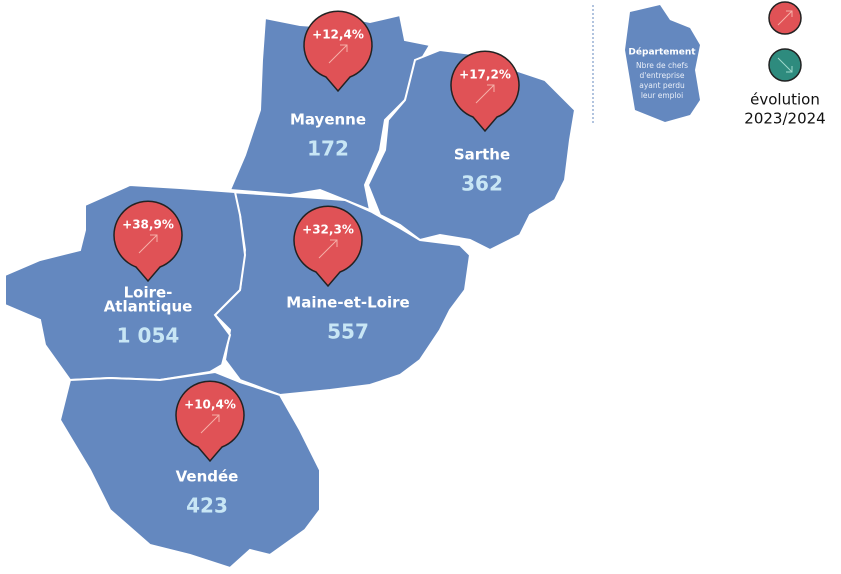 Image resolution: width=841 pixels, height=574 pixels. I want to click on sarthe-shape, so click(471, 150).